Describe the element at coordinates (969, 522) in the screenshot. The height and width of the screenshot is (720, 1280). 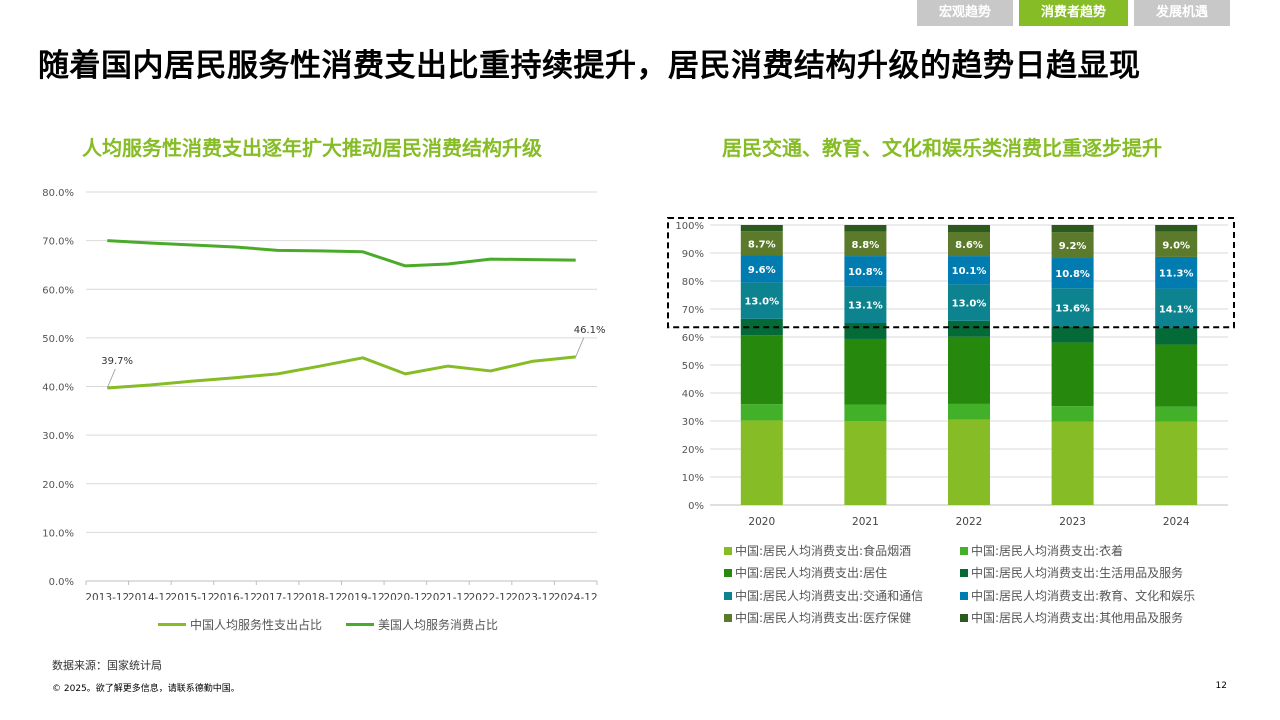
I see `x-tick-label: 2022` at that location.